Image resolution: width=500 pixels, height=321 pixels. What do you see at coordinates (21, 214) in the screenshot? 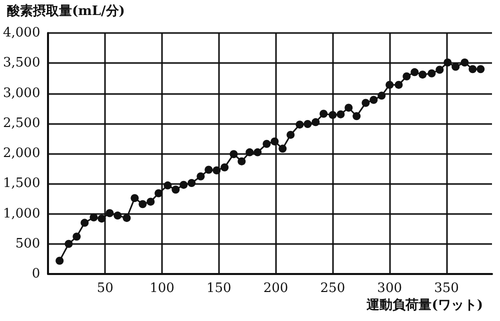
I see `y-tick-label: 1,000` at bounding box center [21, 214].